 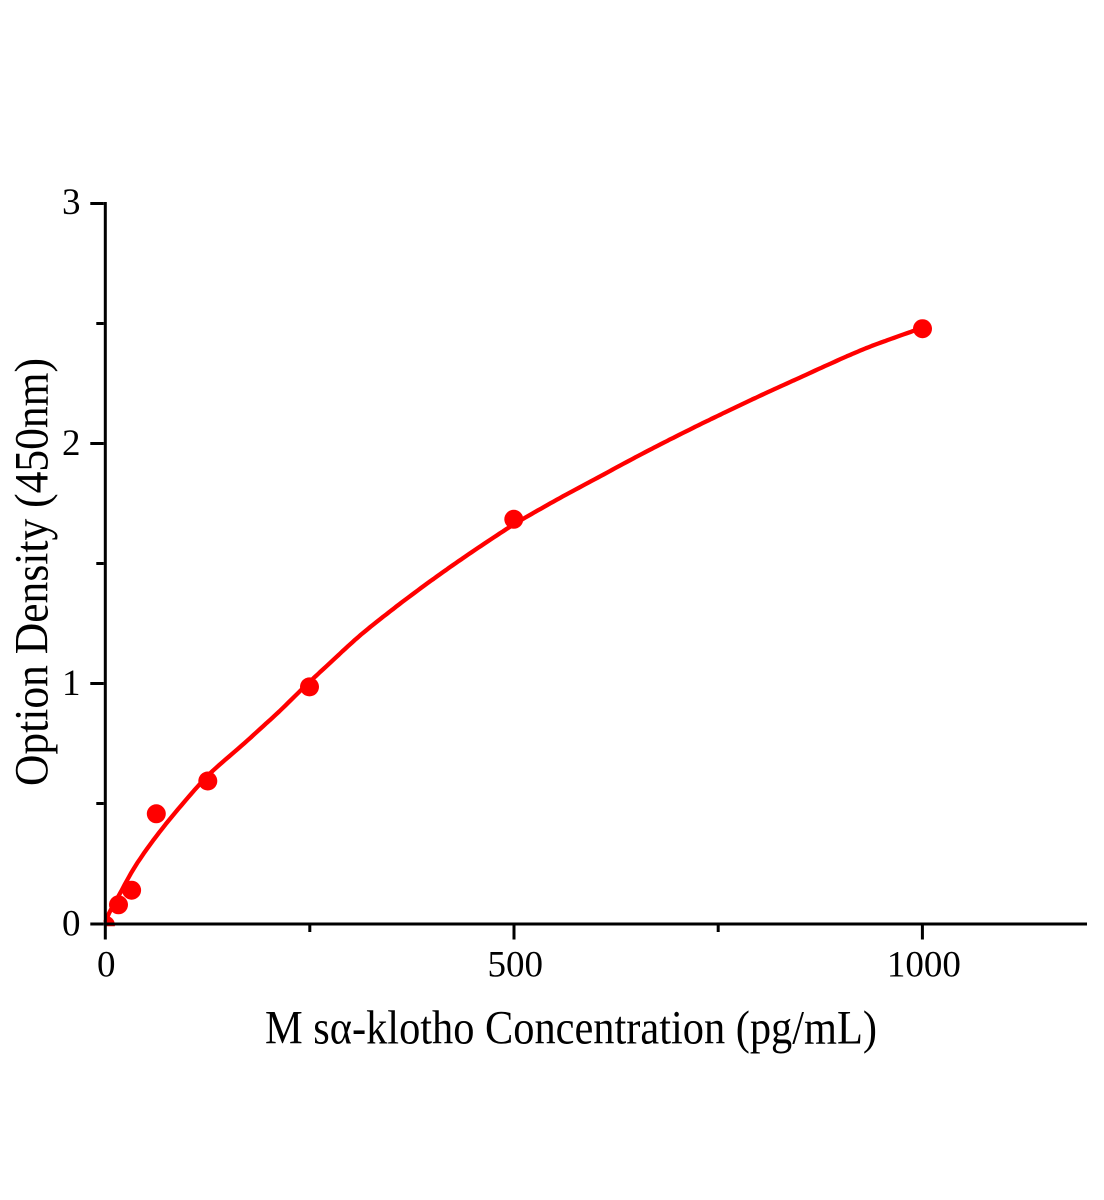 What do you see at coordinates (71, 443) in the screenshot?
I see `svg-text: 2` at bounding box center [71, 443].